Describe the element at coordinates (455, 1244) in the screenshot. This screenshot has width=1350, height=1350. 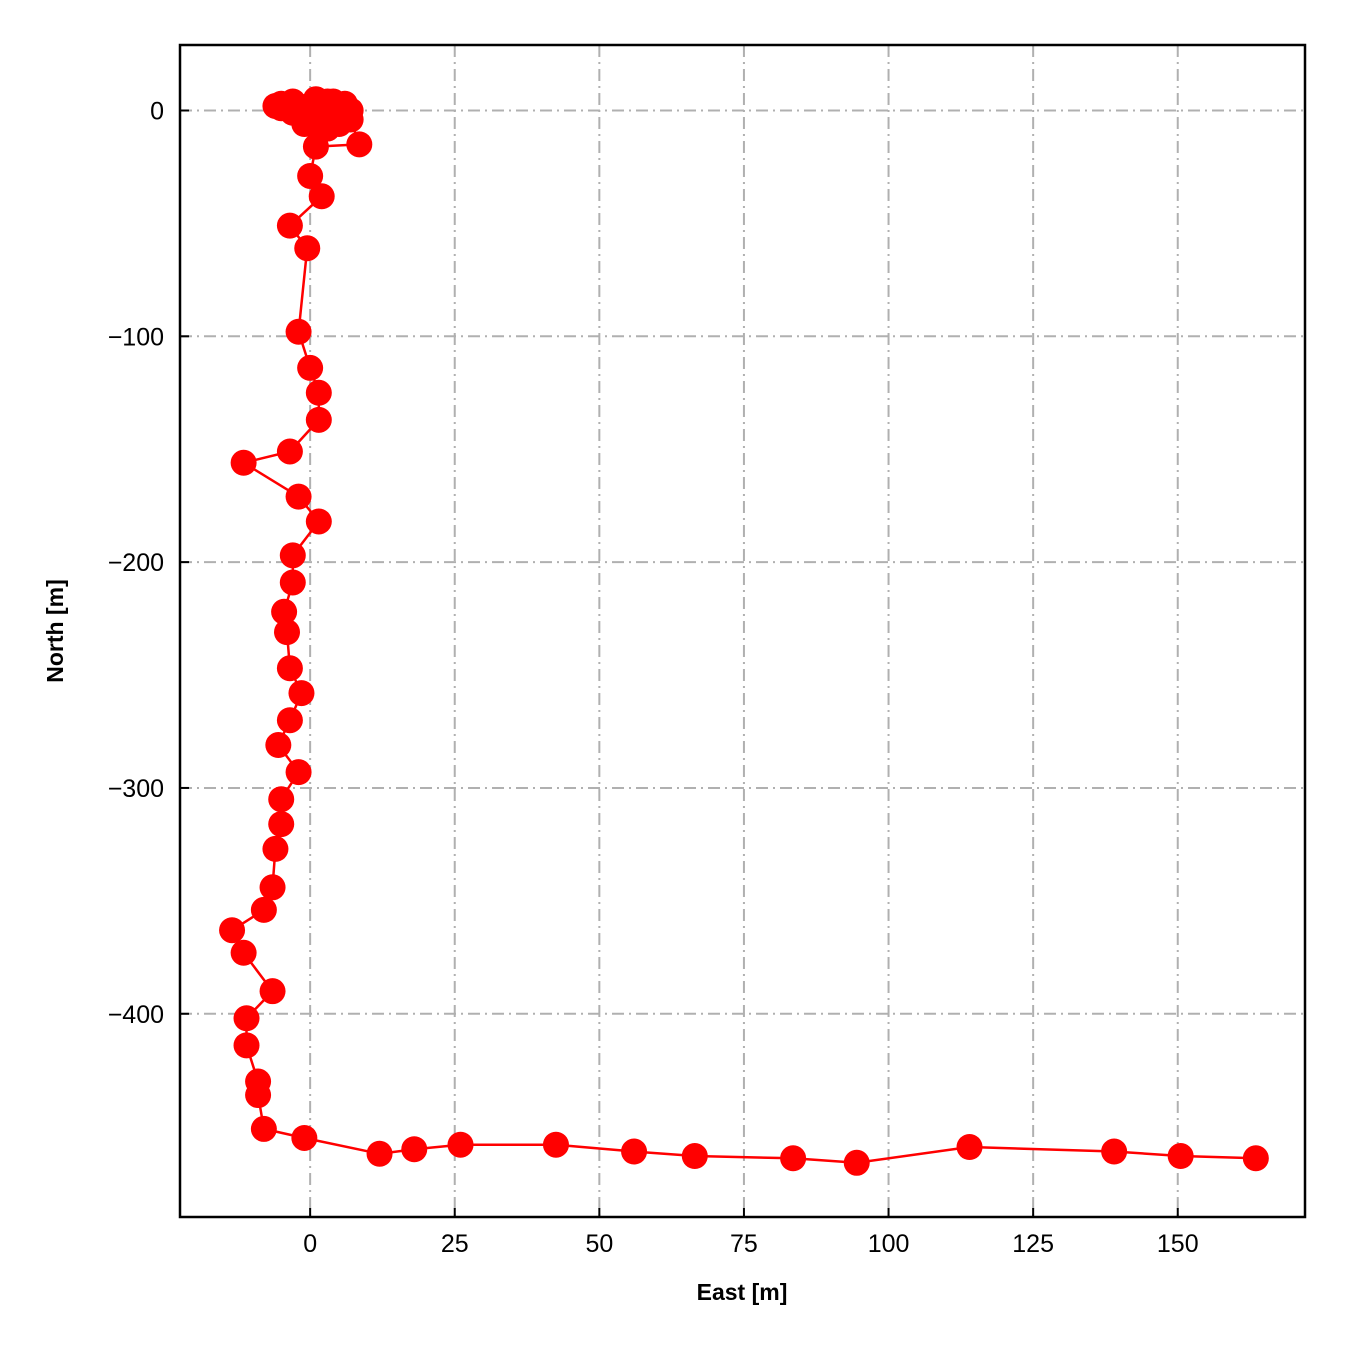
I see `x-tick-label: 25` at that location.